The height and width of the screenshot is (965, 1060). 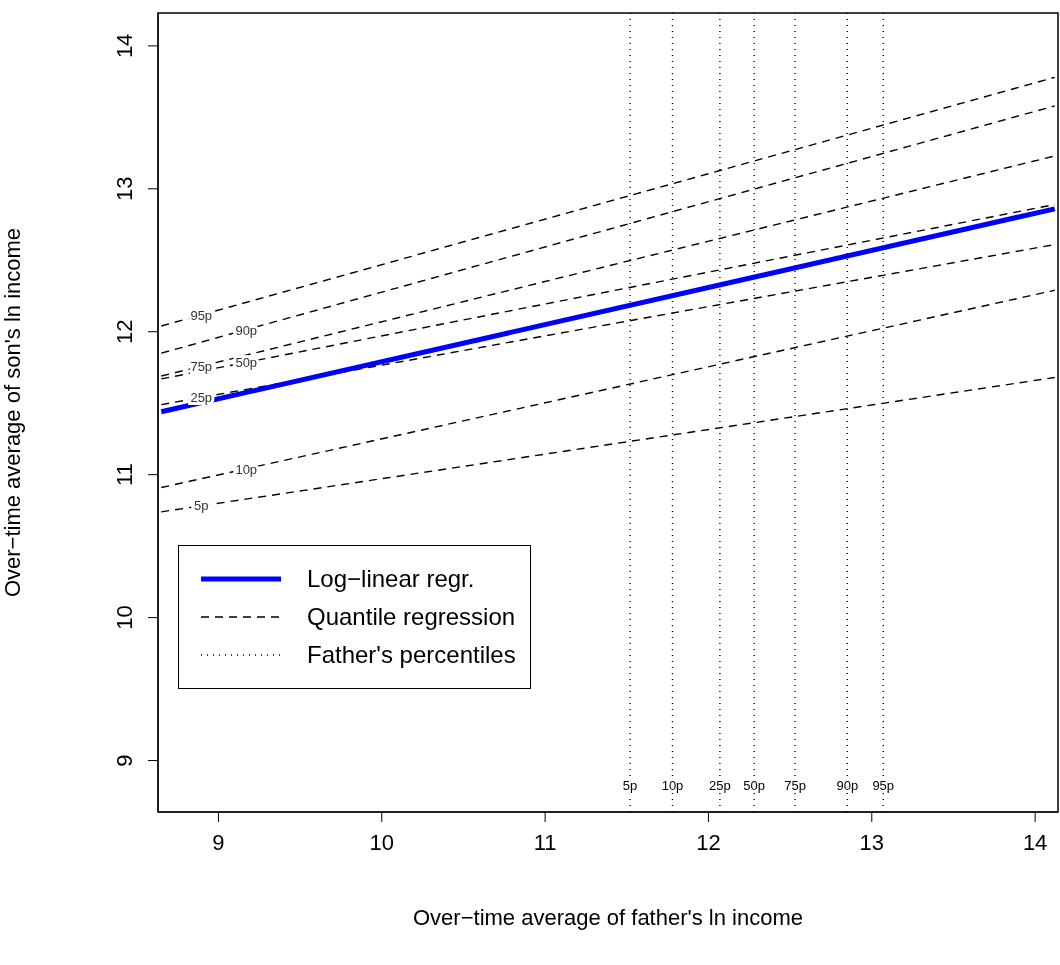 What do you see at coordinates (872, 842) in the screenshot?
I see `x-tick-label: 13` at bounding box center [872, 842].